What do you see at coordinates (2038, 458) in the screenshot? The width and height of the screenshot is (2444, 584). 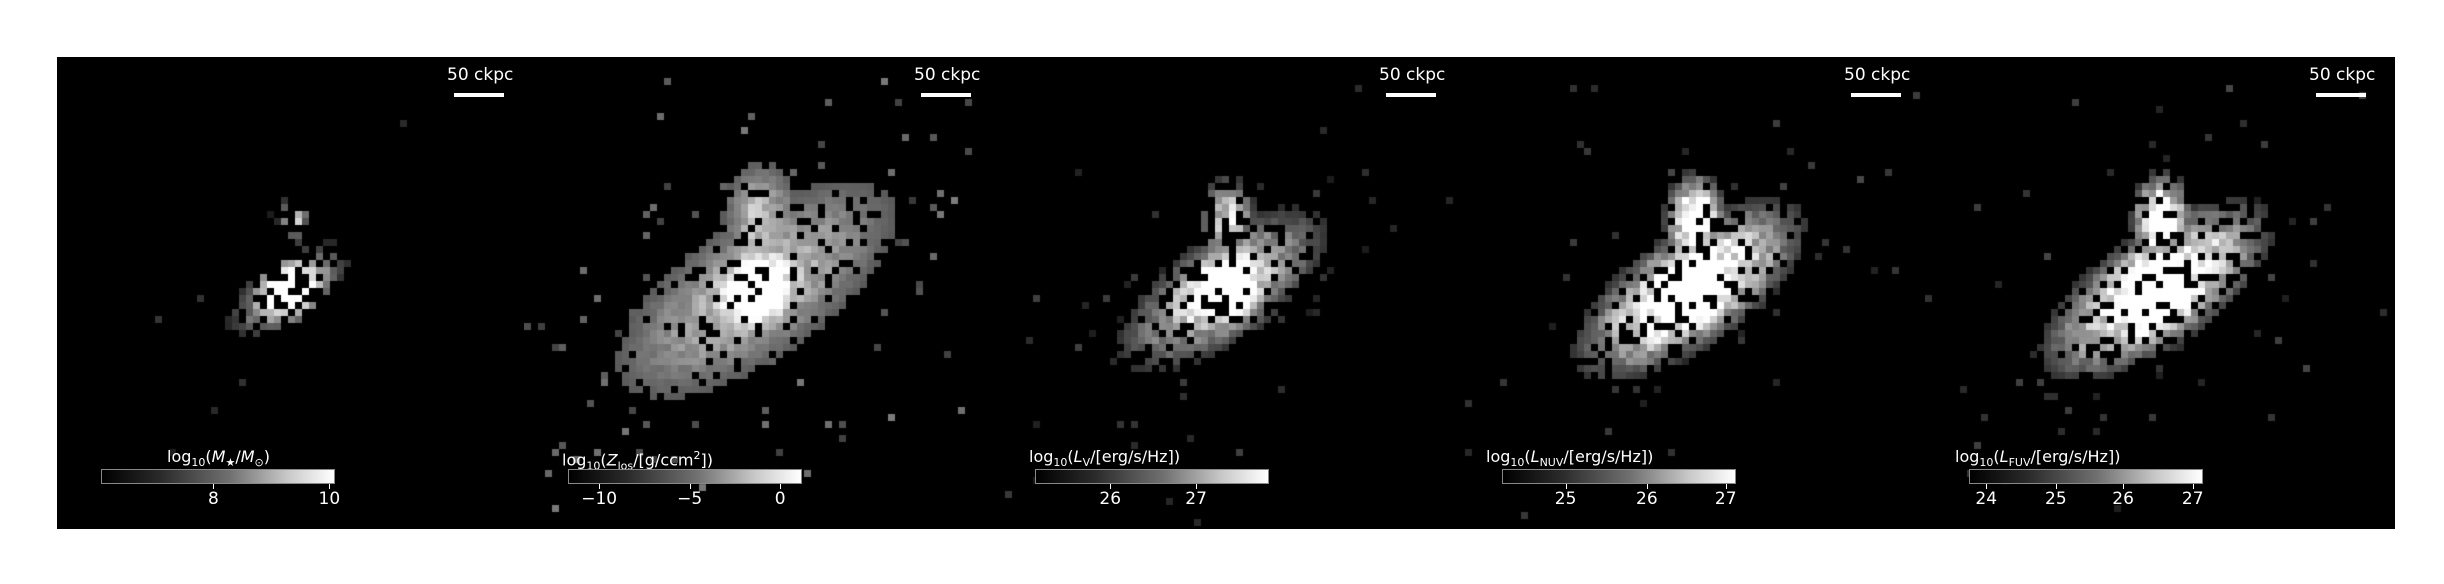 I see `colorbar-label: log10(LFUV/[erg/s/Hz])` at bounding box center [2038, 458].